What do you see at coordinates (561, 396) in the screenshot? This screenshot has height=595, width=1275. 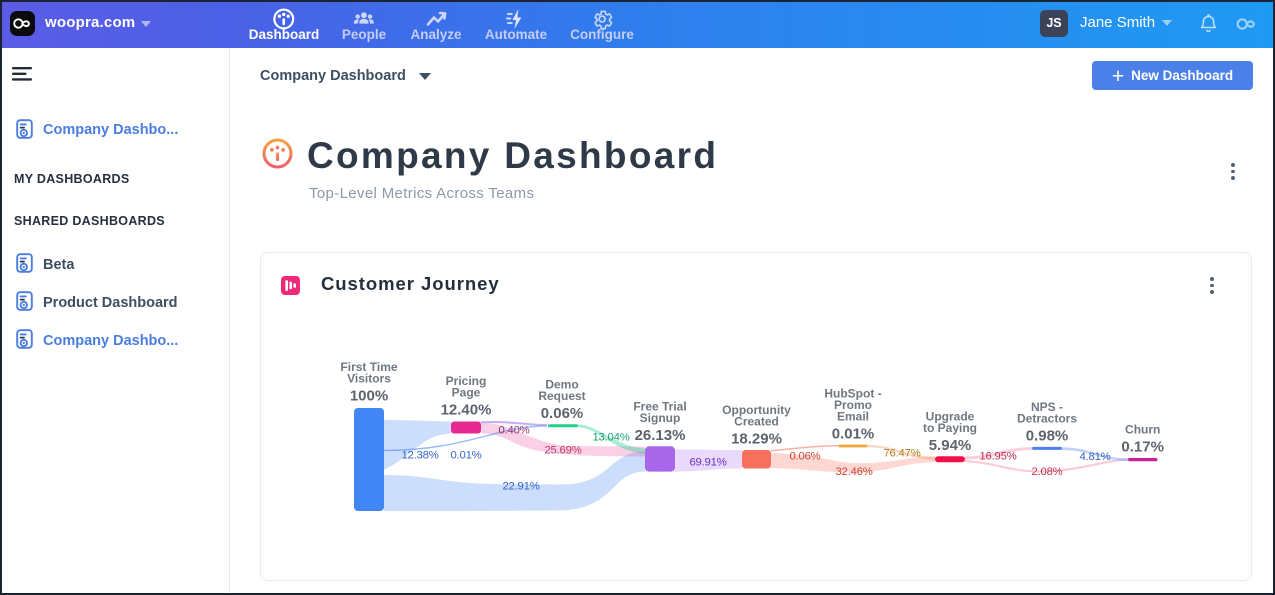 I see `svg-text: Request` at bounding box center [561, 396].